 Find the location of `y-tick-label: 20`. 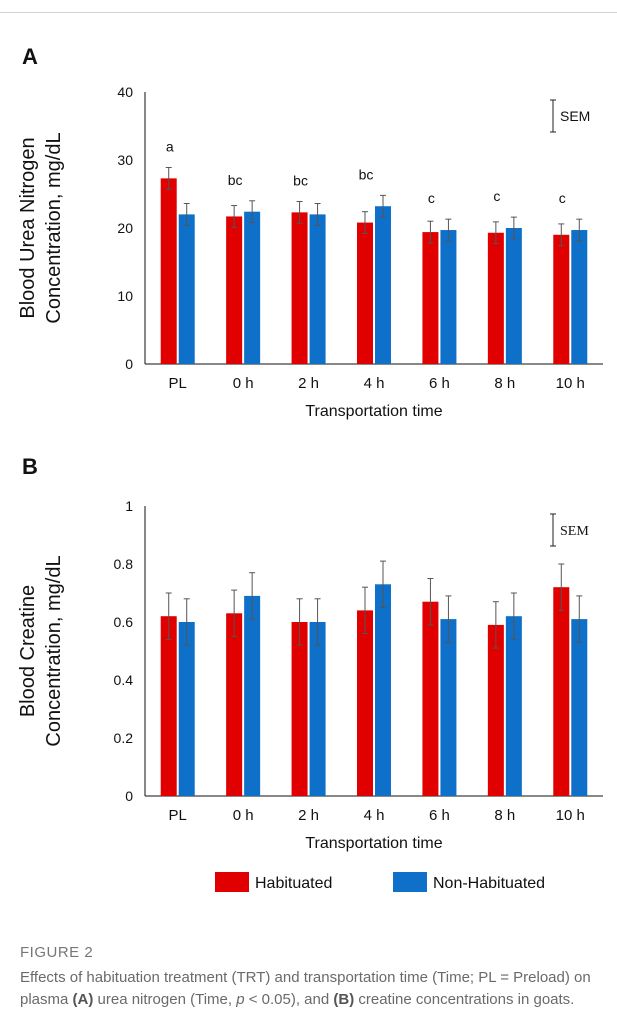

y-tick-label: 20 is located at coordinates (125, 228).